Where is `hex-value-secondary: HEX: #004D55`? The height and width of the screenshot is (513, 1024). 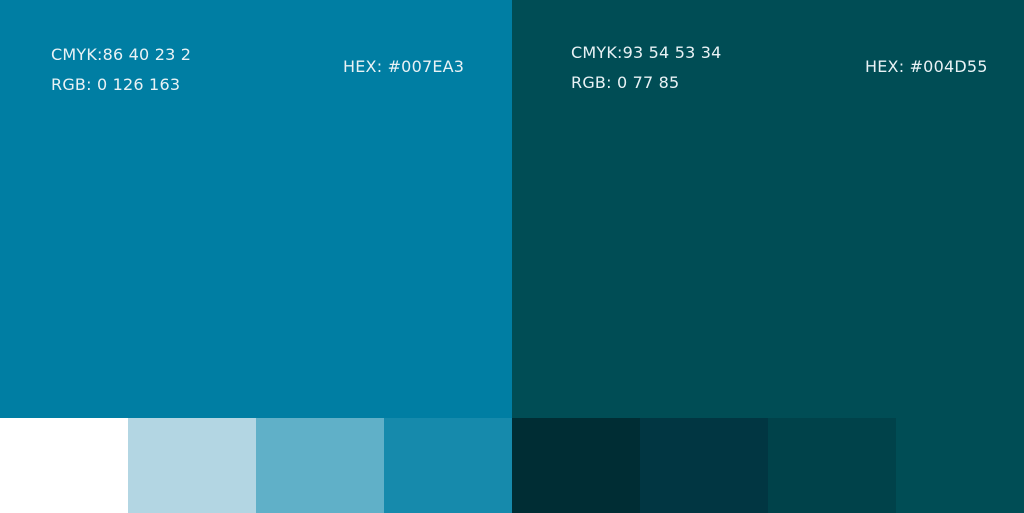
hex-value-secondary: HEX: #004D55 is located at coordinates (926, 66).